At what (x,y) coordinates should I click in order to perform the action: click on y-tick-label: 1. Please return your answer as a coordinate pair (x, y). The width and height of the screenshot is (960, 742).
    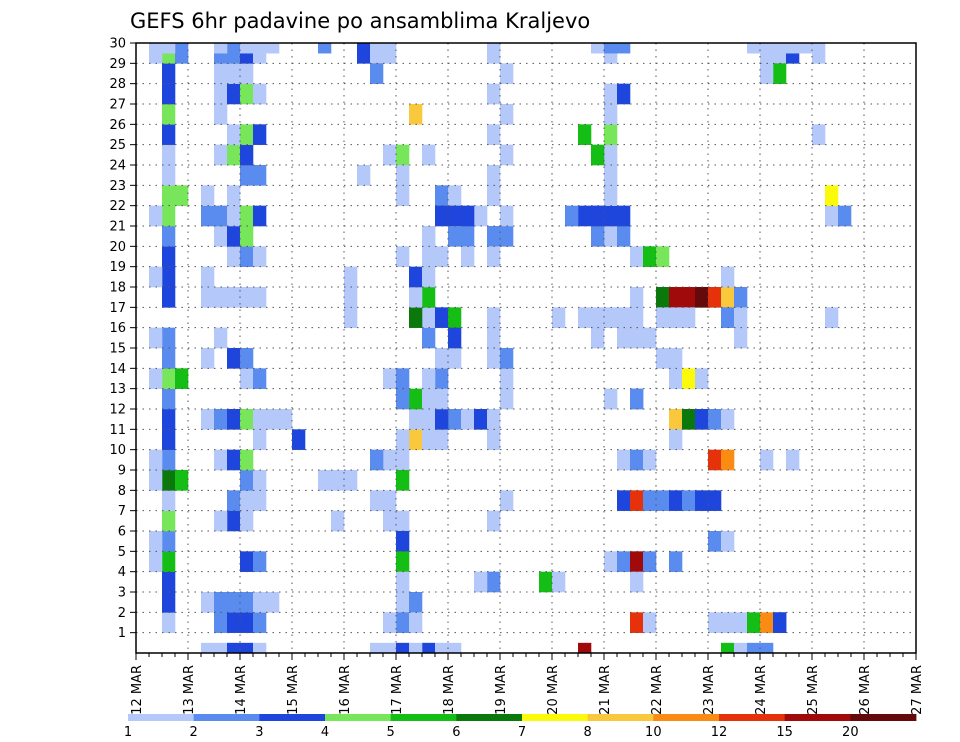
    Looking at the image, I should click on (122, 633).